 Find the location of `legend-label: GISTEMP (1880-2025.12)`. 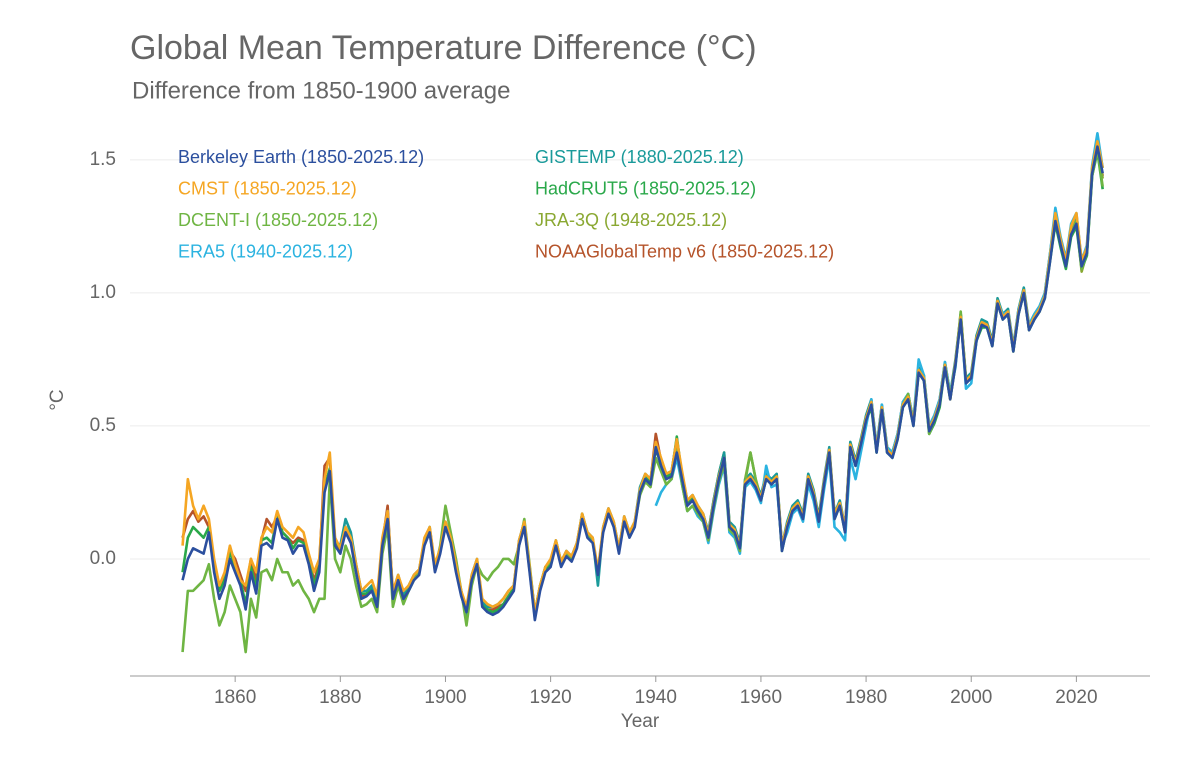

legend-label: GISTEMP (1880-2025.12) is located at coordinates (639, 157).